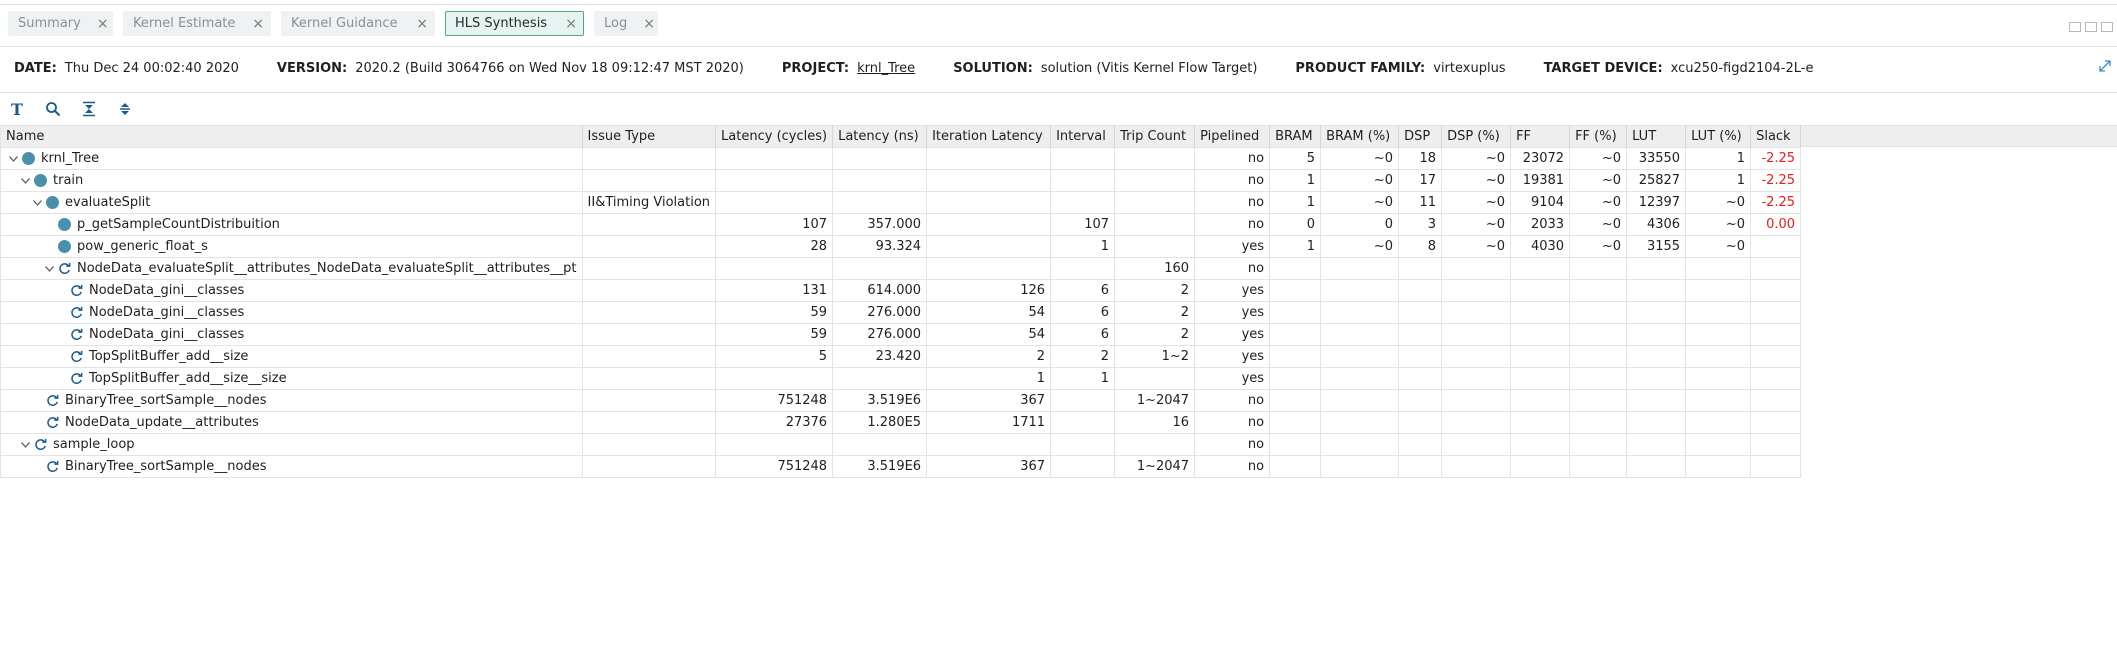  I want to click on col-header-dsp: DSP, so click(1420, 136).